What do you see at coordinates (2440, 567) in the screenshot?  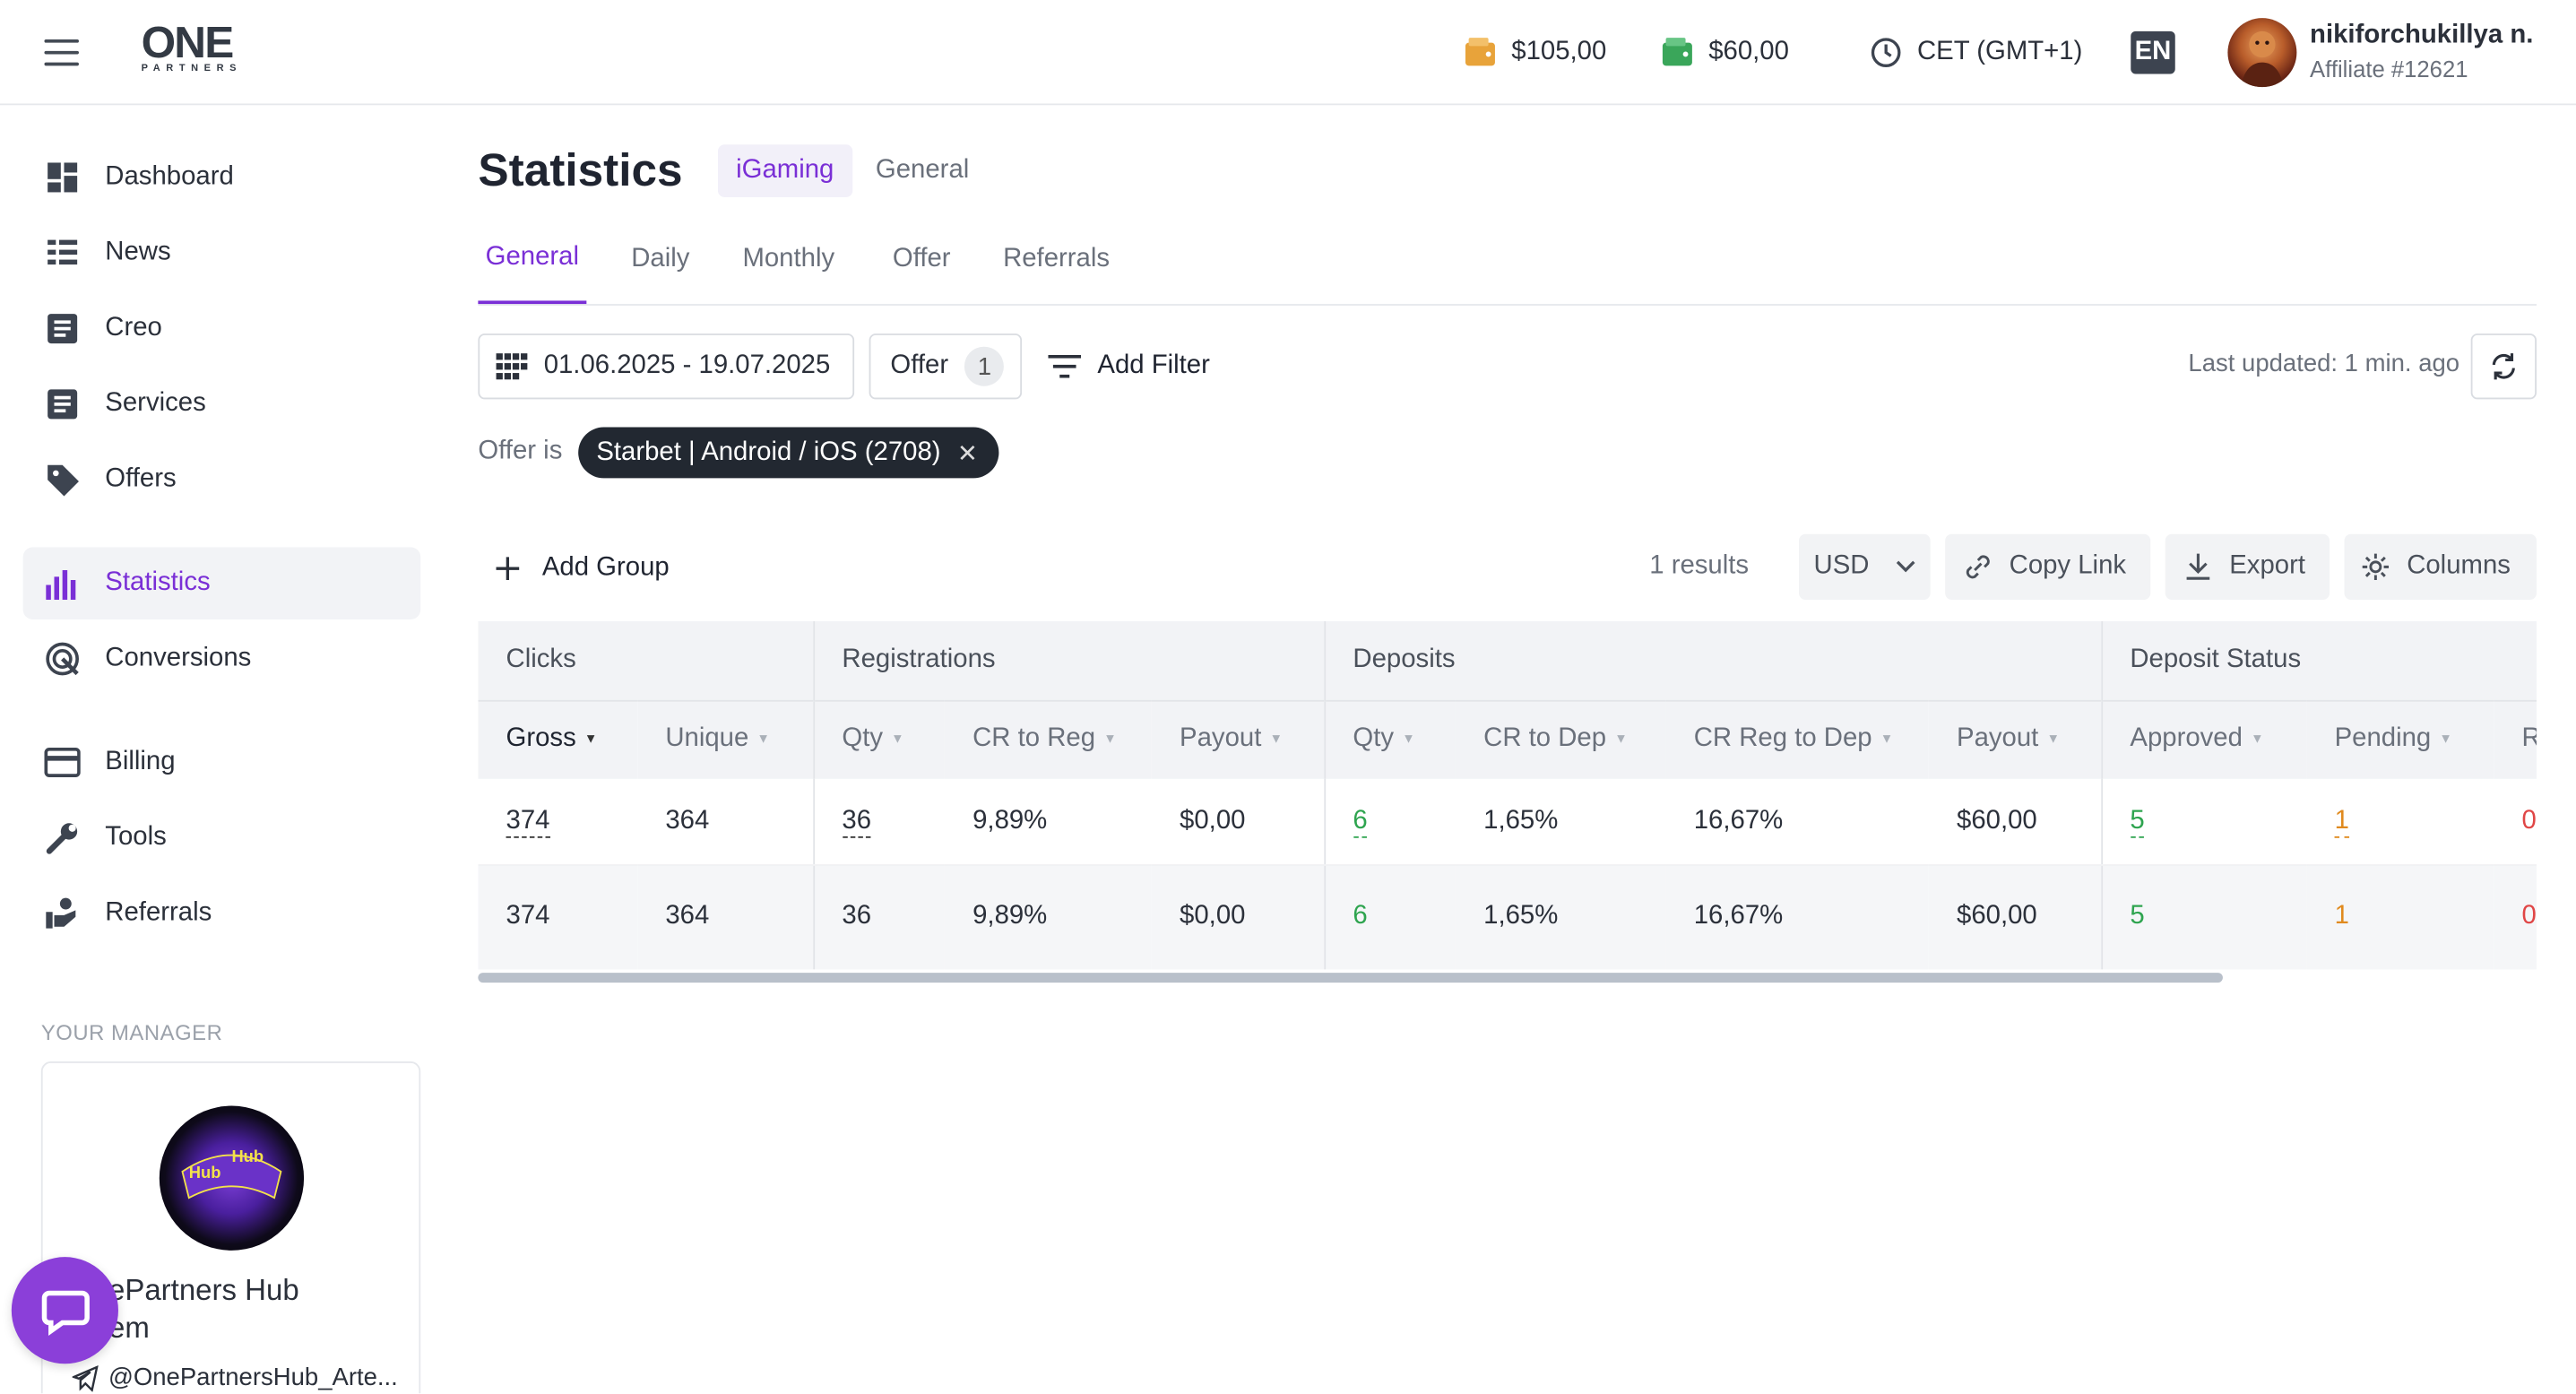 I see `columns-button: Columns` at bounding box center [2440, 567].